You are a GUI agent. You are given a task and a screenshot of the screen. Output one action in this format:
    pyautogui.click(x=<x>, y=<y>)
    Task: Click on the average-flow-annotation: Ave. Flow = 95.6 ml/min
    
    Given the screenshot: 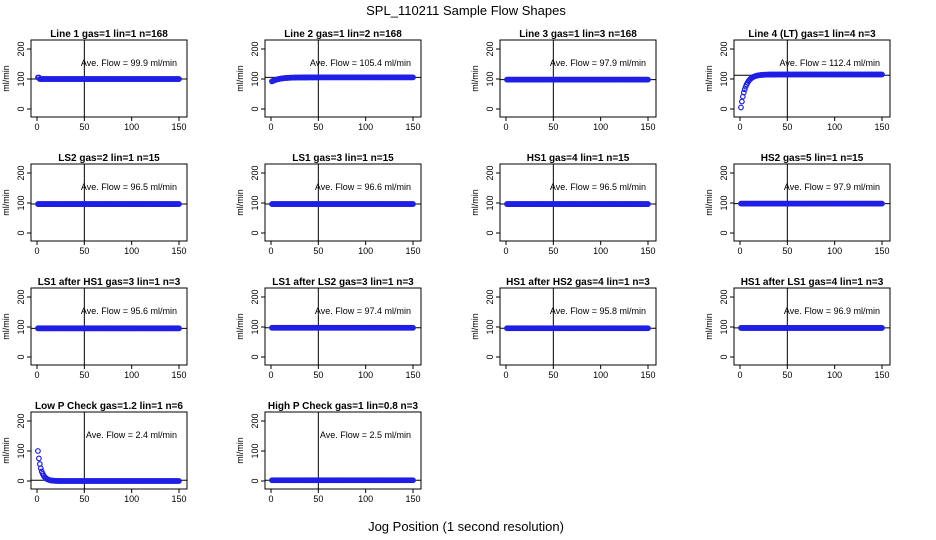 What is the action you would take?
    pyautogui.click(x=129, y=311)
    